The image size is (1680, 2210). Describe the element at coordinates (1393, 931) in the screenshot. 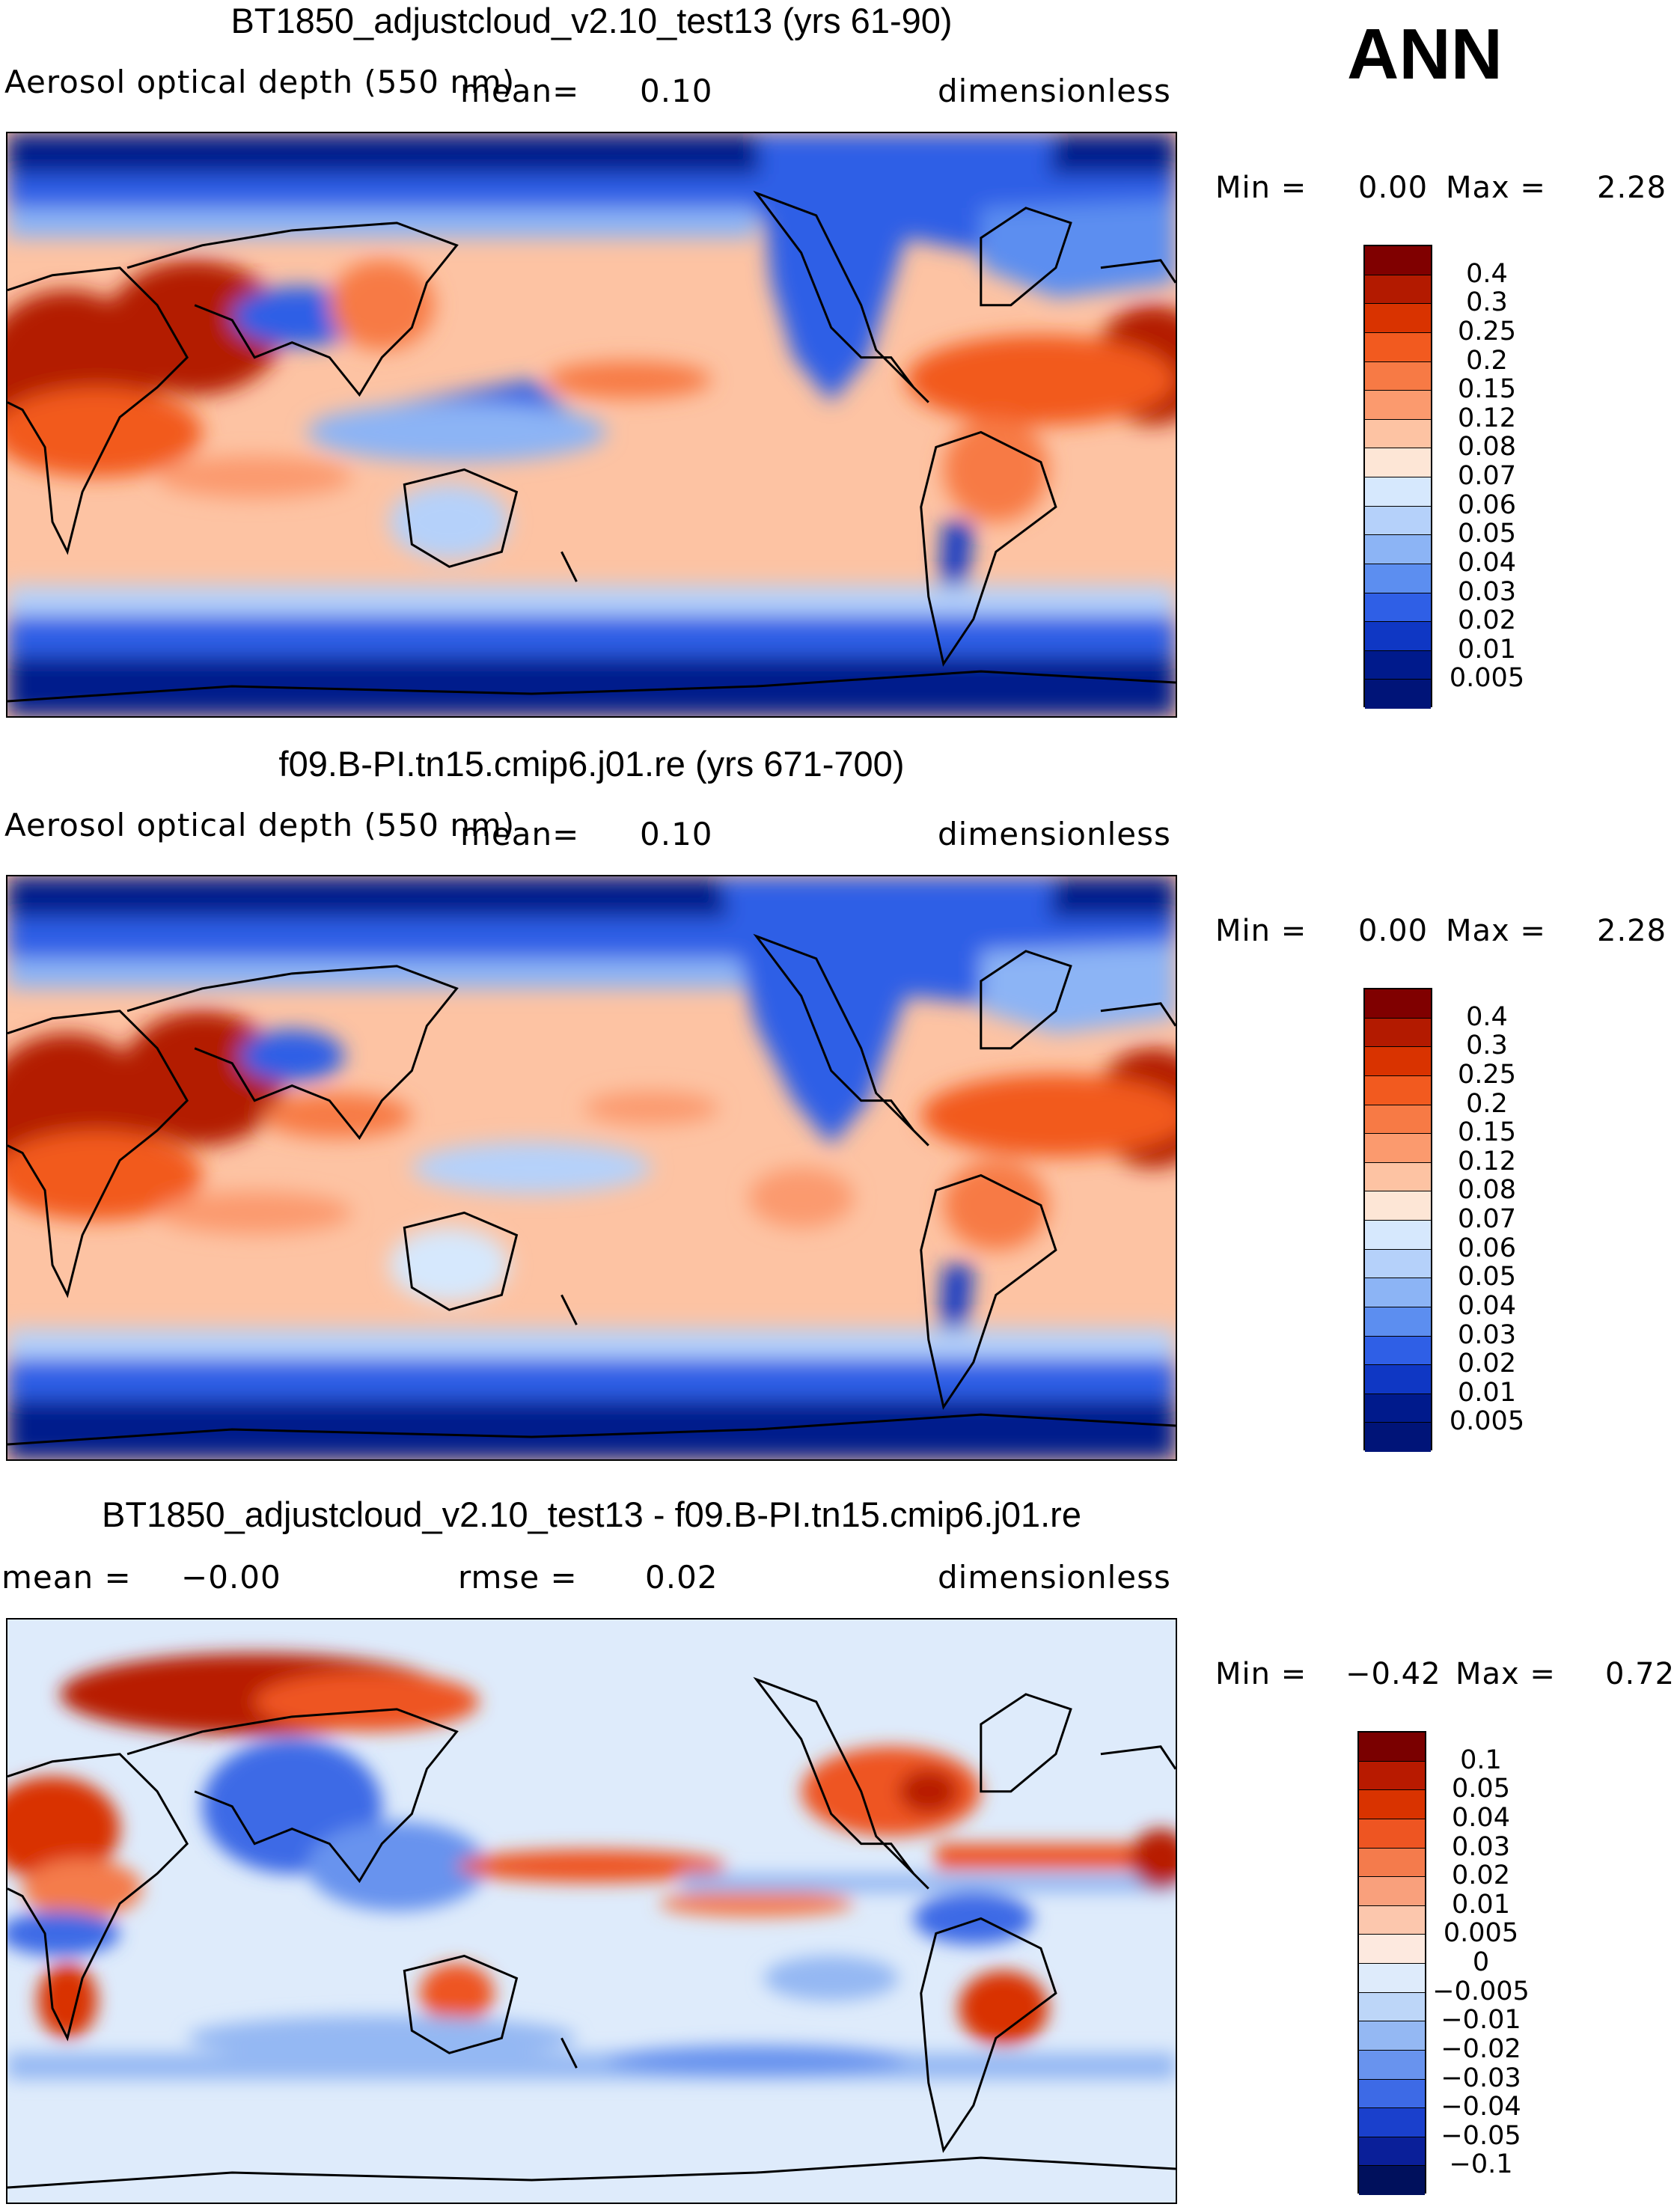

I see `panel-2-min-value: 0.00` at that location.